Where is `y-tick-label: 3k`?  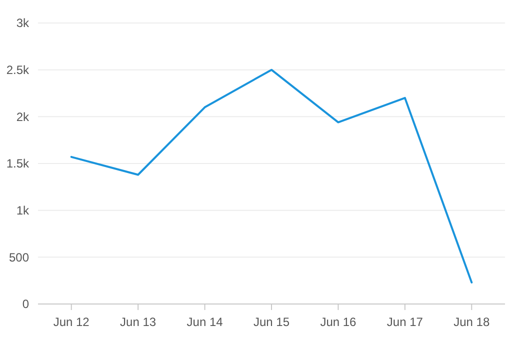 y-tick-label: 3k is located at coordinates (23, 23).